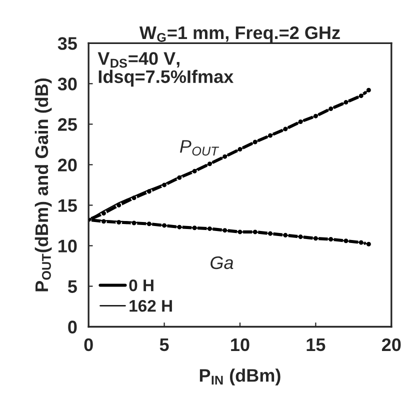  I want to click on legend-label: 0 H, so click(141, 285).